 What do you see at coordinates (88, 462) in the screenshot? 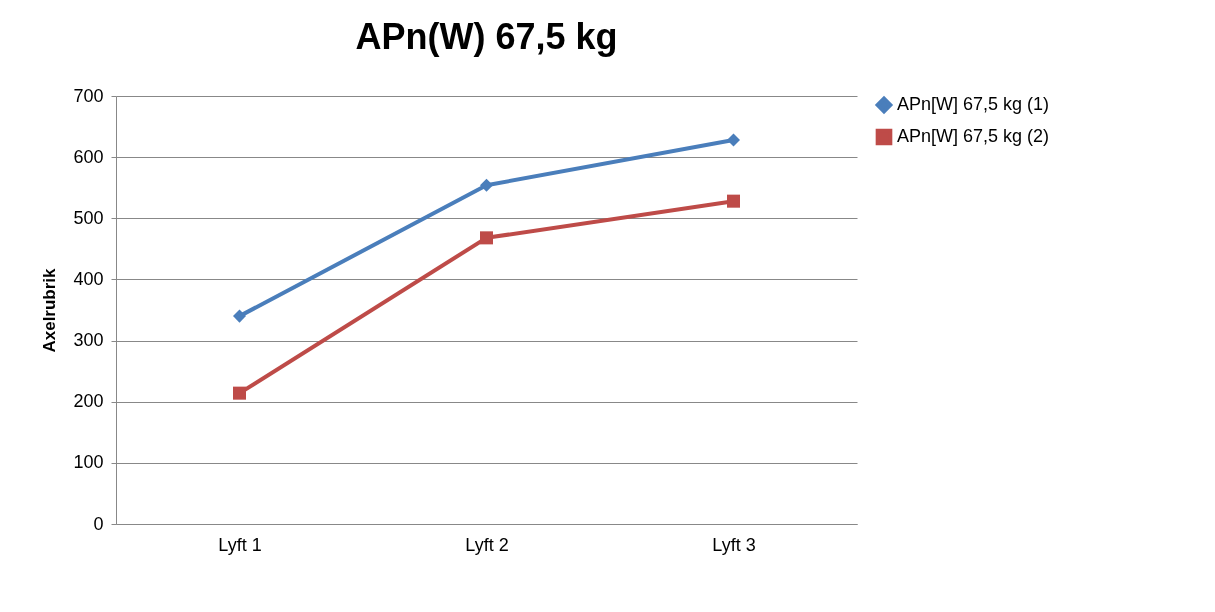
I see `y-tick-label: 100` at bounding box center [88, 462].